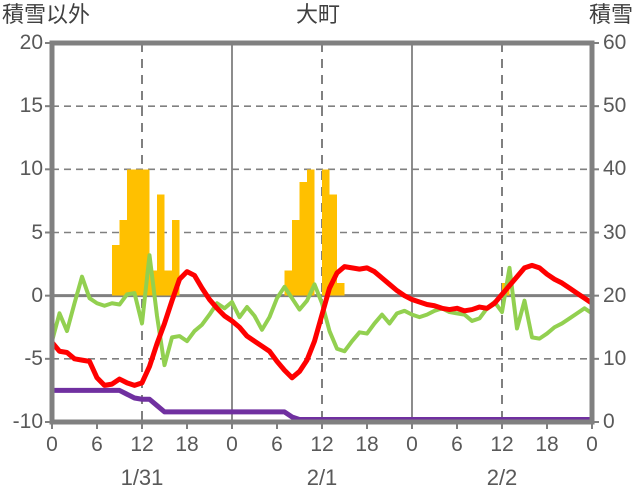 This screenshot has width=636, height=501. What do you see at coordinates (31, 106) in the screenshot?
I see `y-axis-left-tick-label: 15` at bounding box center [31, 106].